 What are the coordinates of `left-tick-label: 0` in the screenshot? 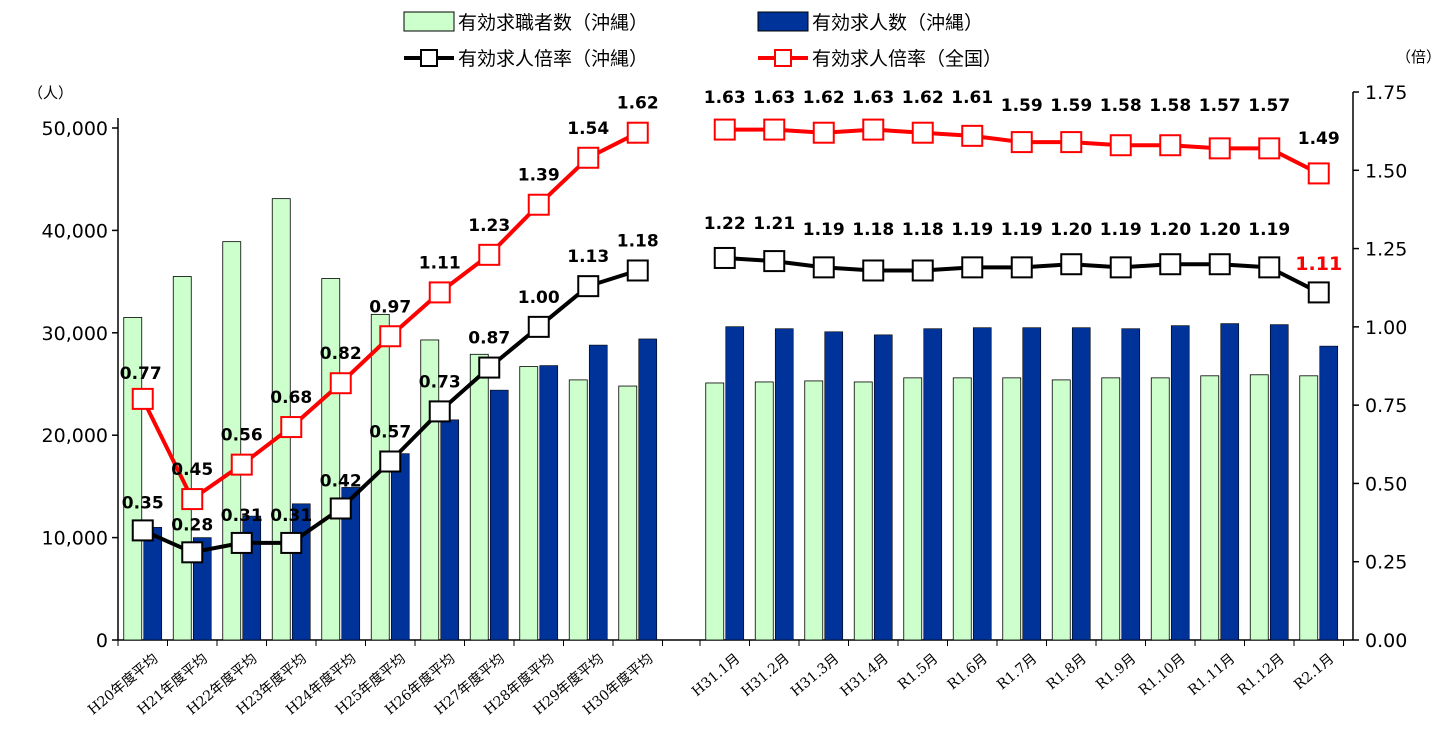 It's located at (102, 641).